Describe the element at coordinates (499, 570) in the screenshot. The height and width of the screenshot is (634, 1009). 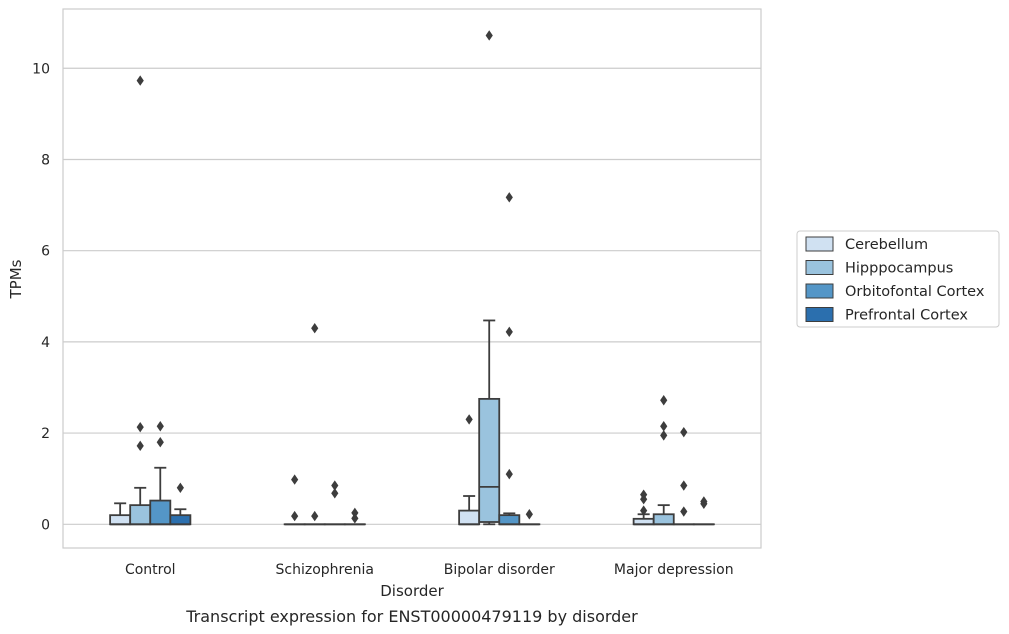
I see `x-tick-label: Bipolar disorder` at that location.